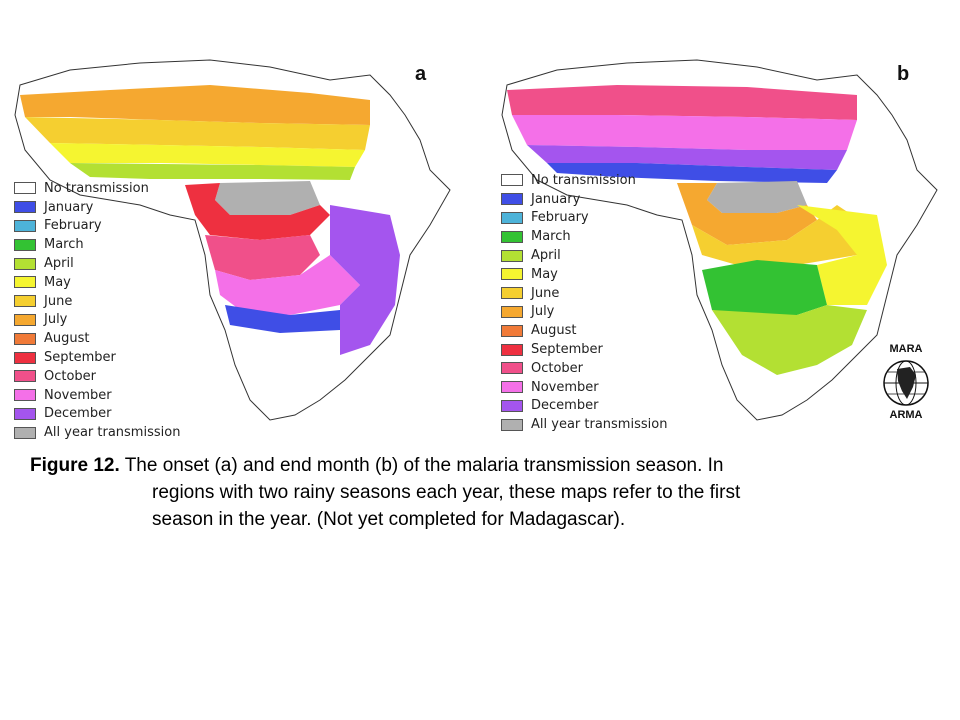 This screenshot has width=960, height=720. What do you see at coordinates (287, 285) in the screenshot?
I see `band-november` at bounding box center [287, 285].